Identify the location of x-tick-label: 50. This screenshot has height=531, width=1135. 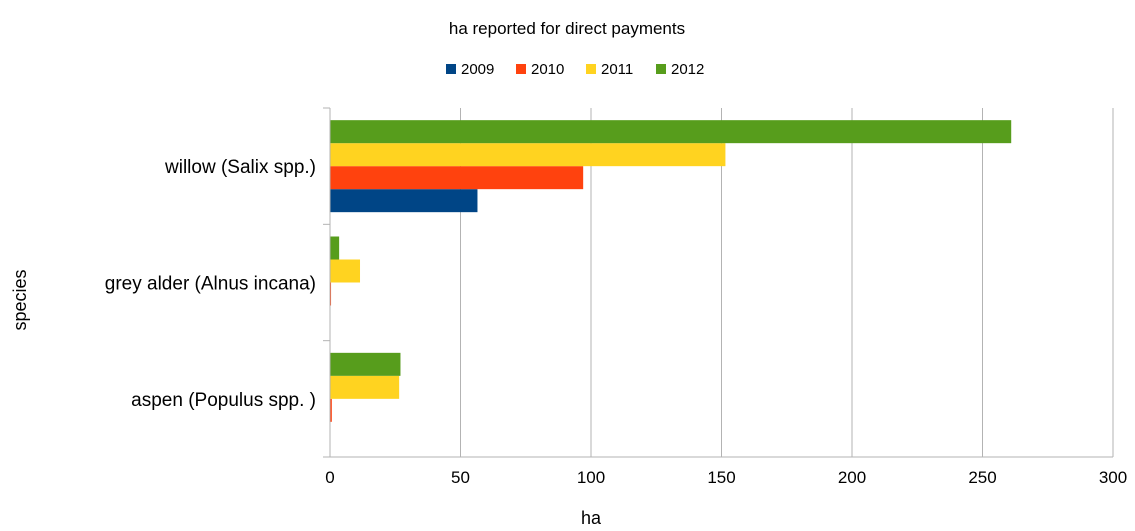
(460, 477).